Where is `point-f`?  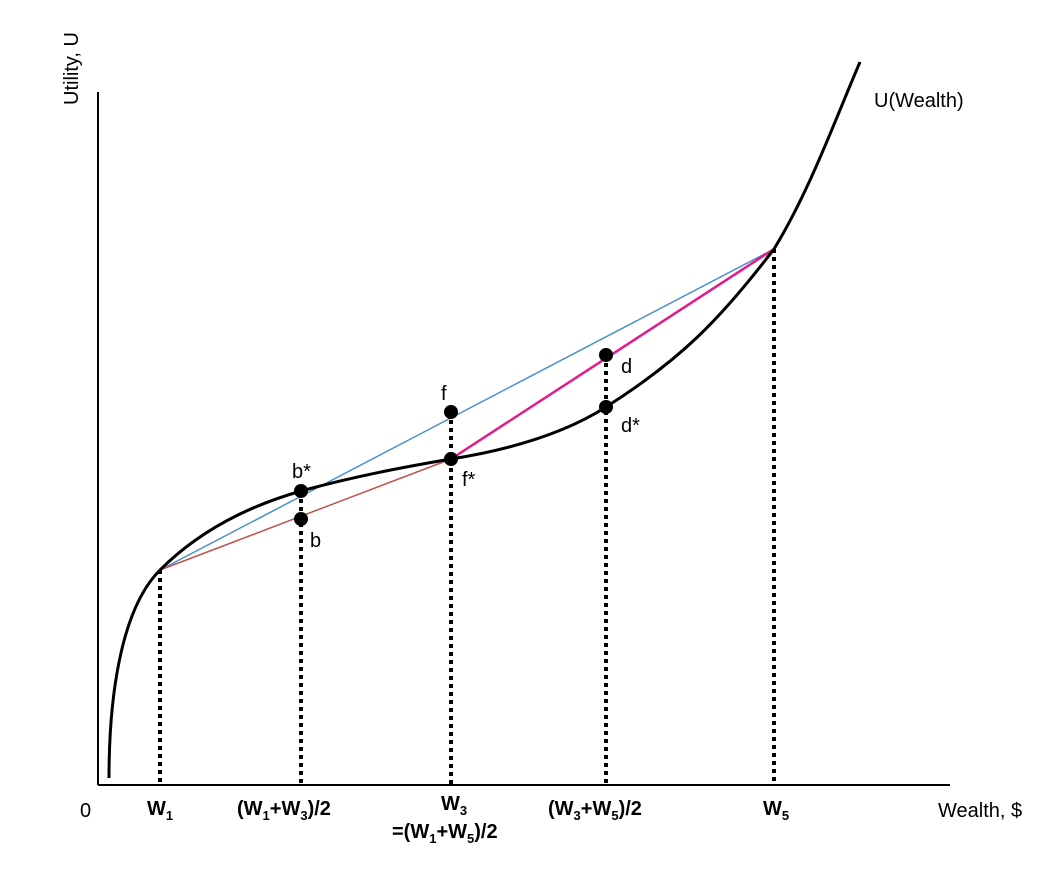
point-f is located at coordinates (451, 412).